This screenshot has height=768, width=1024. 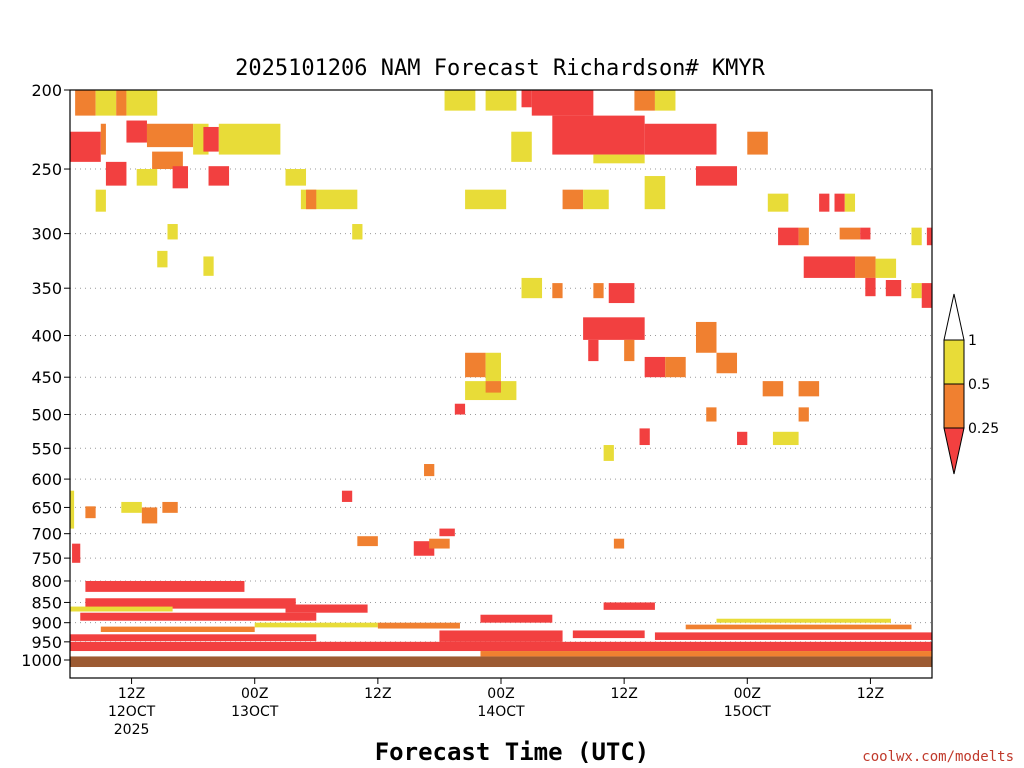 I want to click on y-tick-label: 200, so click(x=46, y=90).